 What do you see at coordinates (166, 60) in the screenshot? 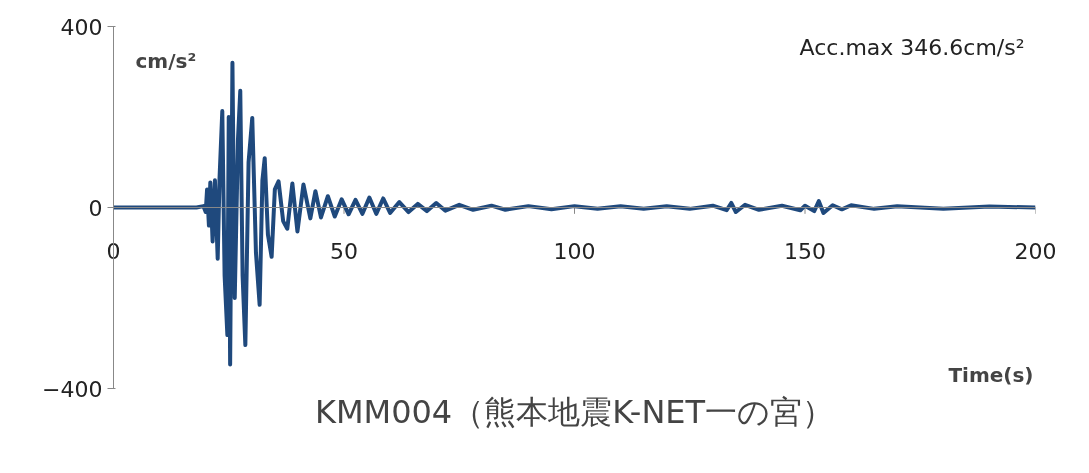
I see `y-axis-title: cm/s²` at bounding box center [166, 60].